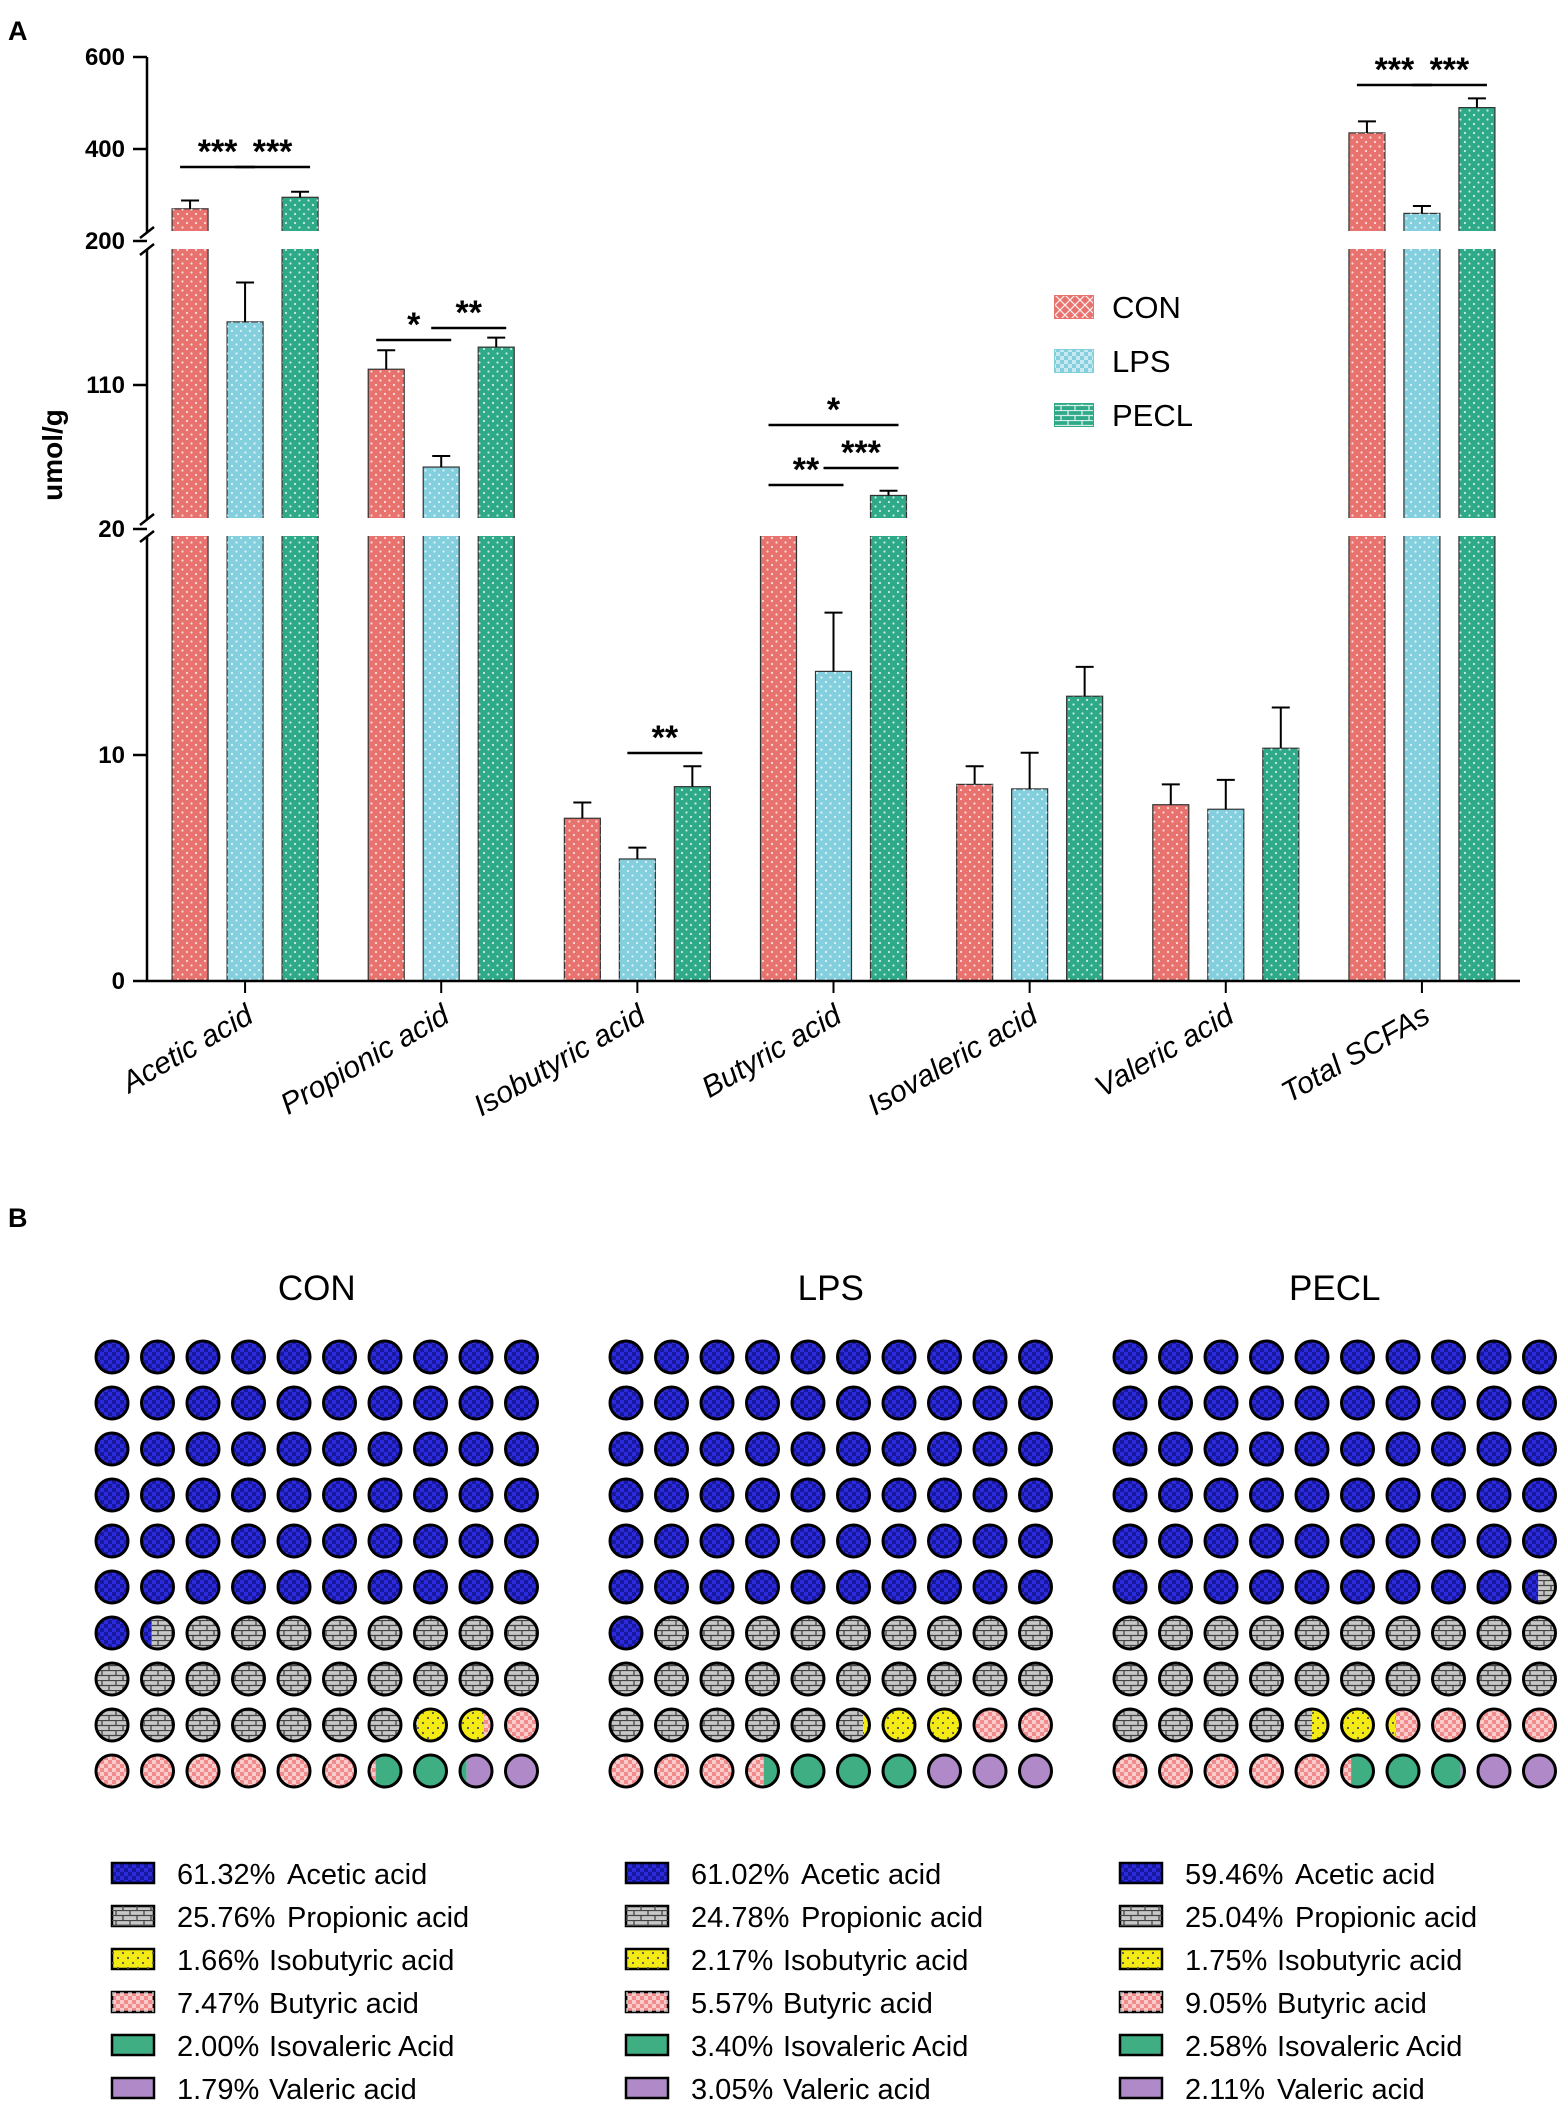 Image resolution: width=1562 pixels, height=2108 pixels. Describe the element at coordinates (875, 1961) in the screenshot. I see `waffle-legend-label-isobutyric-acid: Isobutyric acid` at that location.